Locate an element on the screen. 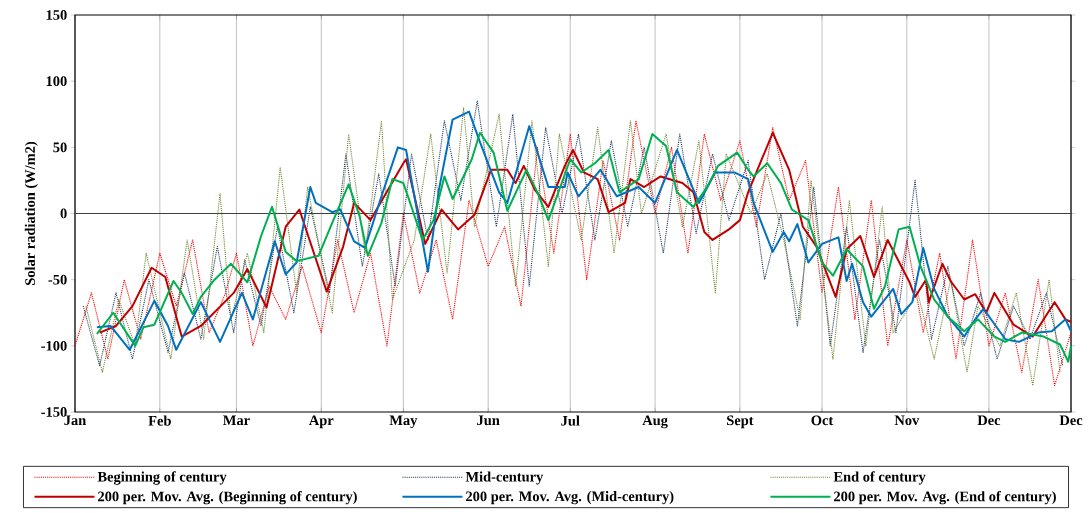  x-tick-label: Jul is located at coordinates (570, 420).